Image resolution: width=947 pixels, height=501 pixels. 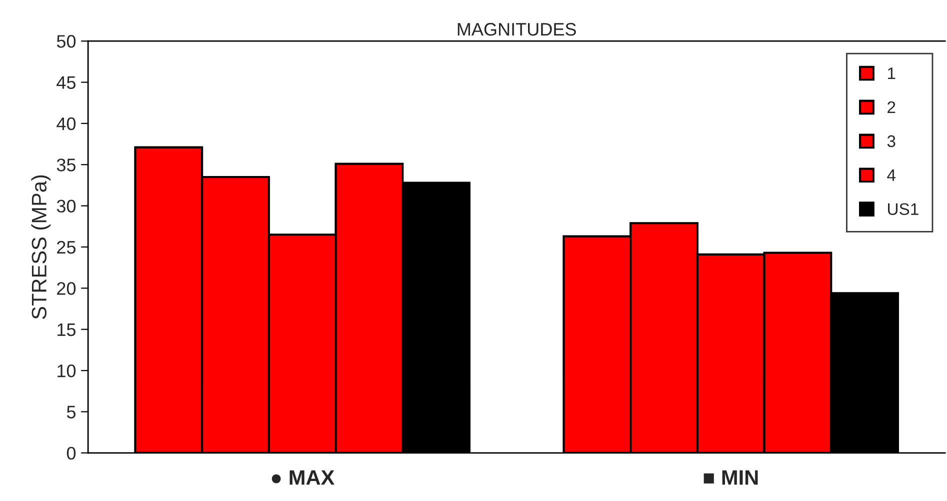 What do you see at coordinates (892, 74) in the screenshot?
I see `legend-label: 1` at bounding box center [892, 74].